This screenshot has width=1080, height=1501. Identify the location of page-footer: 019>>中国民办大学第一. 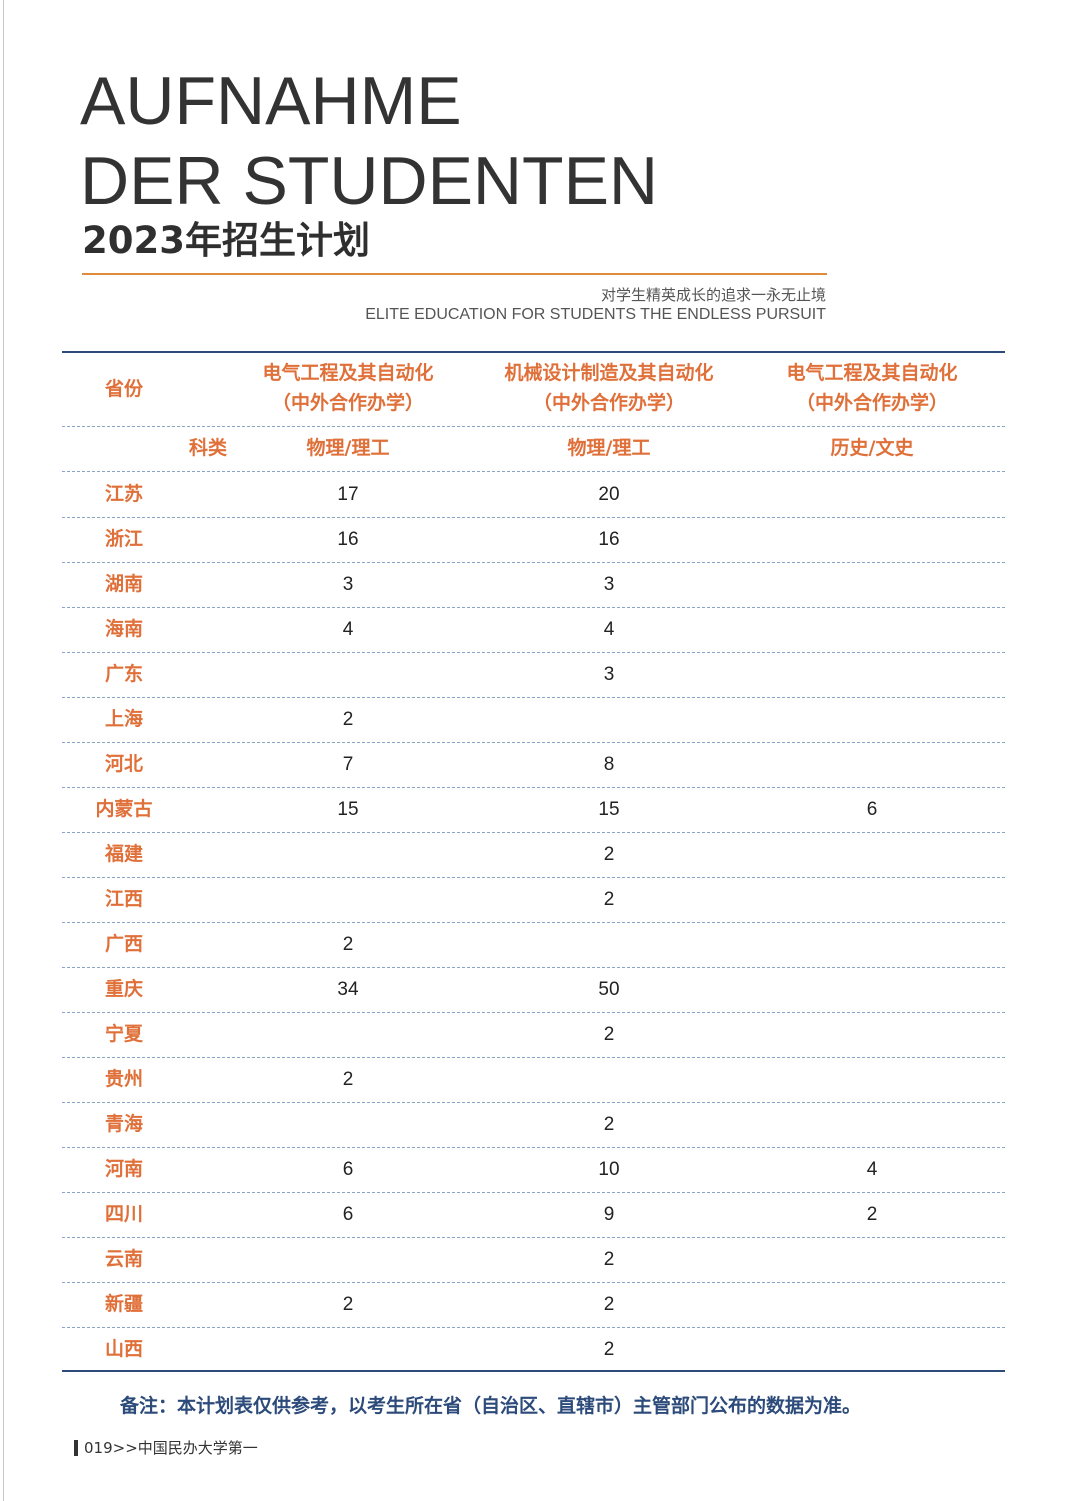
(166, 1448).